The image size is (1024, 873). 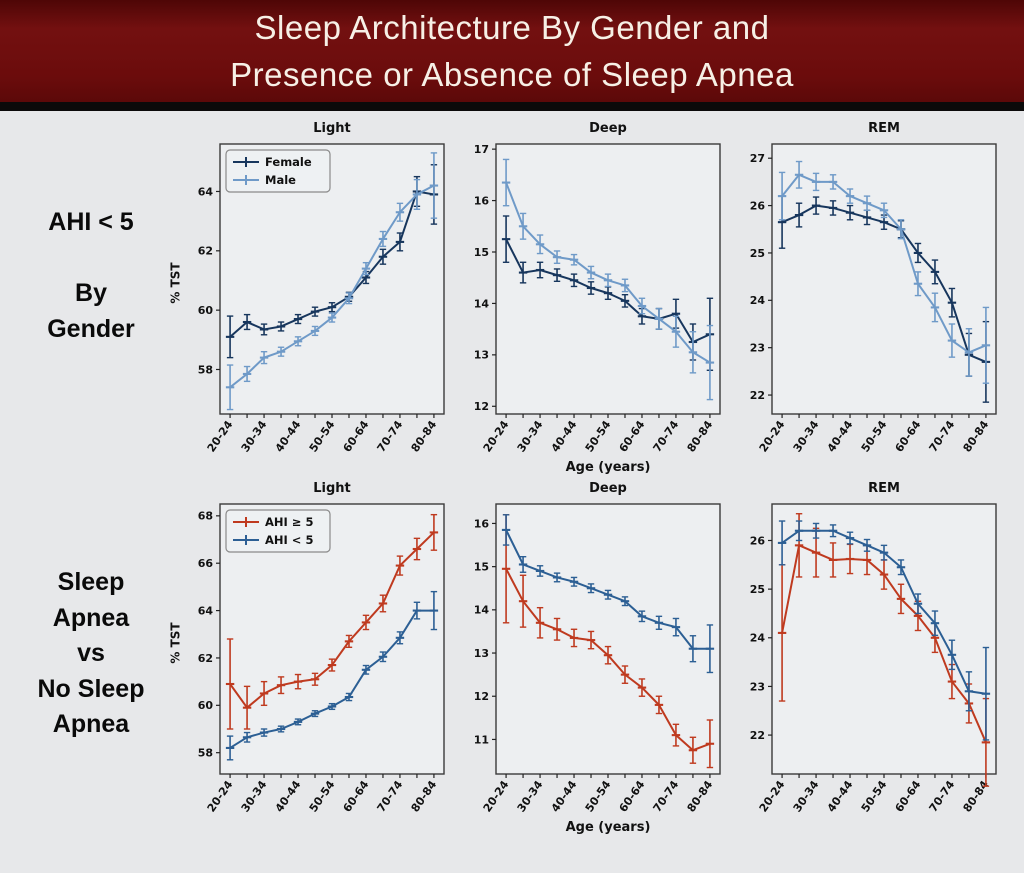 What do you see at coordinates (176, 643) in the screenshot?
I see `y-axis-label-row2: % TST` at bounding box center [176, 643].